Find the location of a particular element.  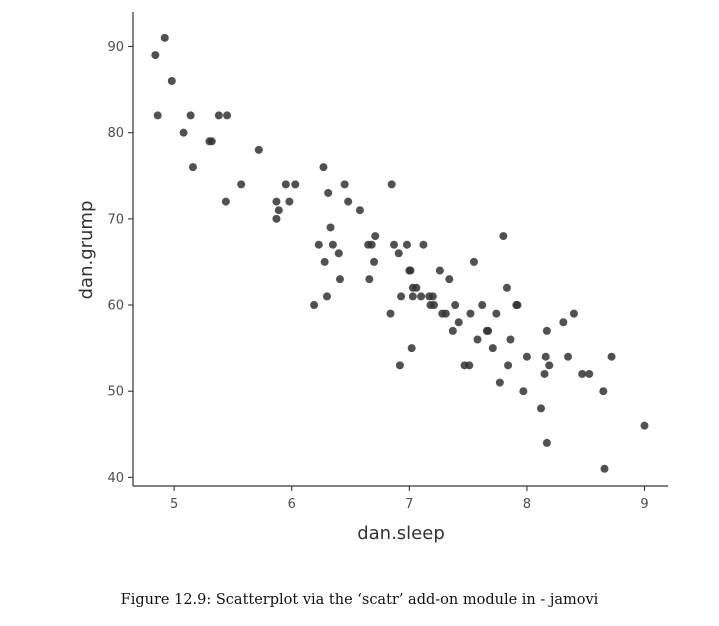

y-tick-label: 90 is located at coordinates (115, 47).